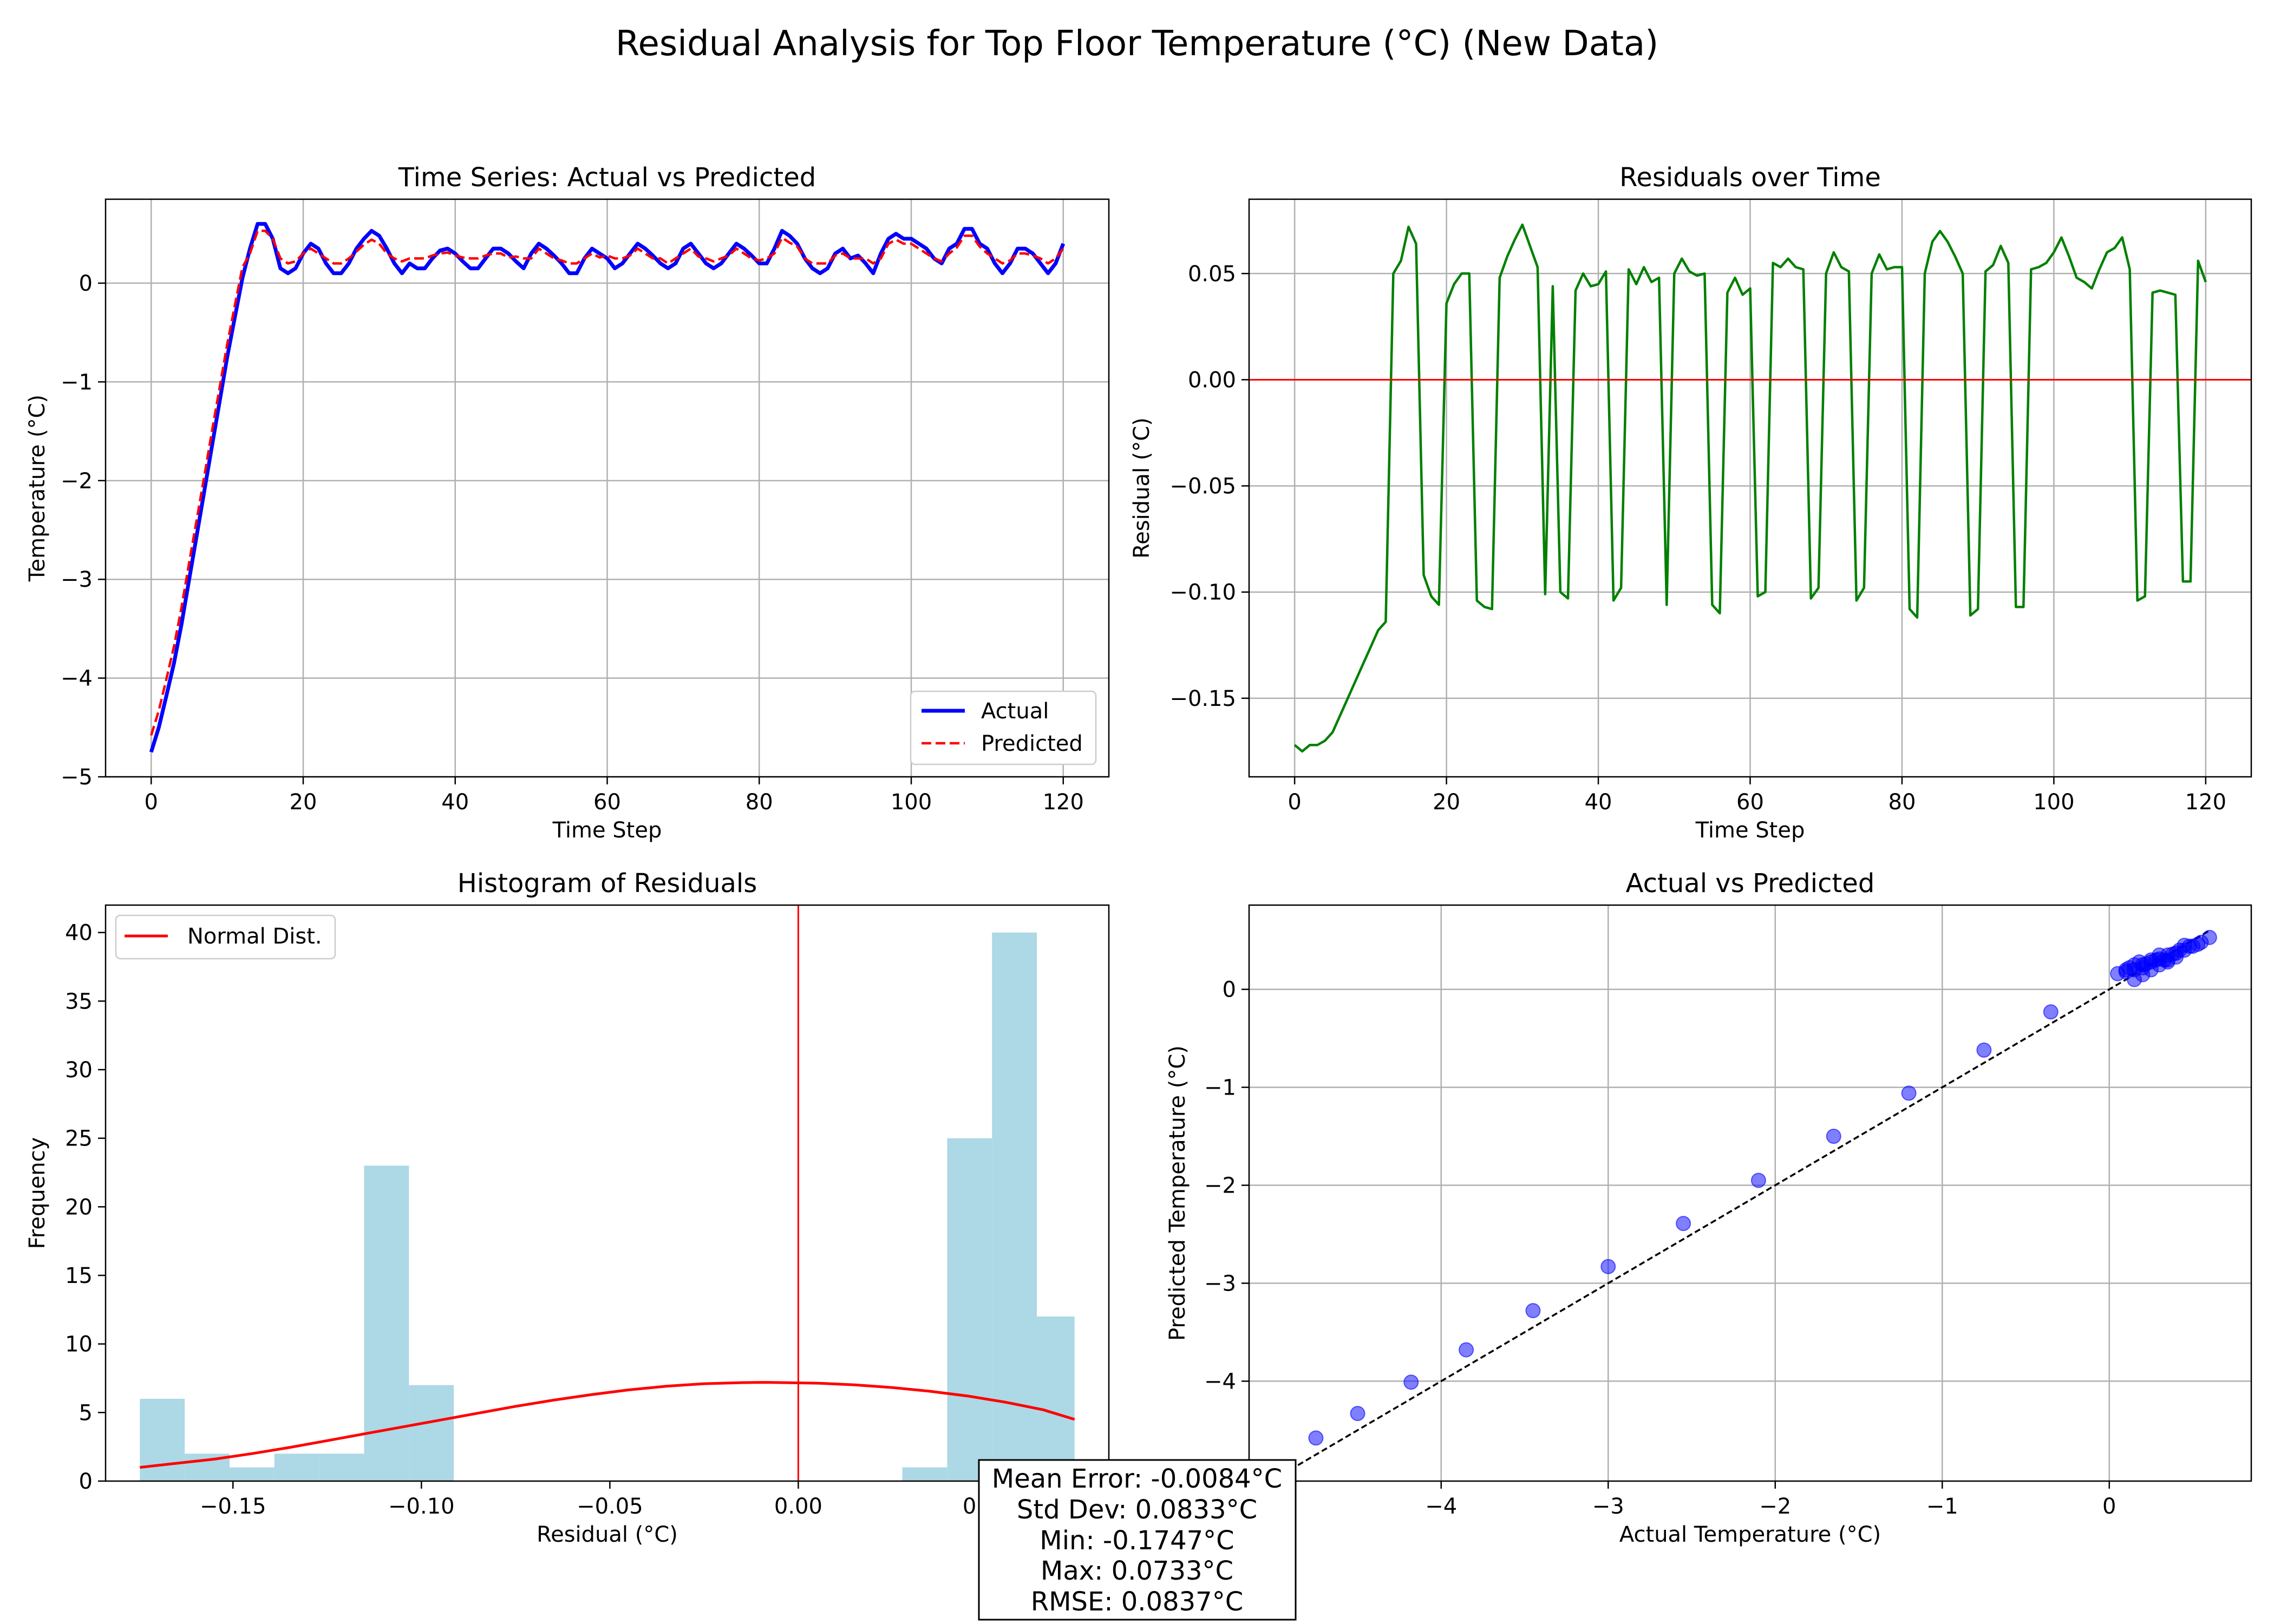  What do you see at coordinates (608, 883) in the screenshot?
I see `hist-title: Histogram of Residuals` at bounding box center [608, 883].